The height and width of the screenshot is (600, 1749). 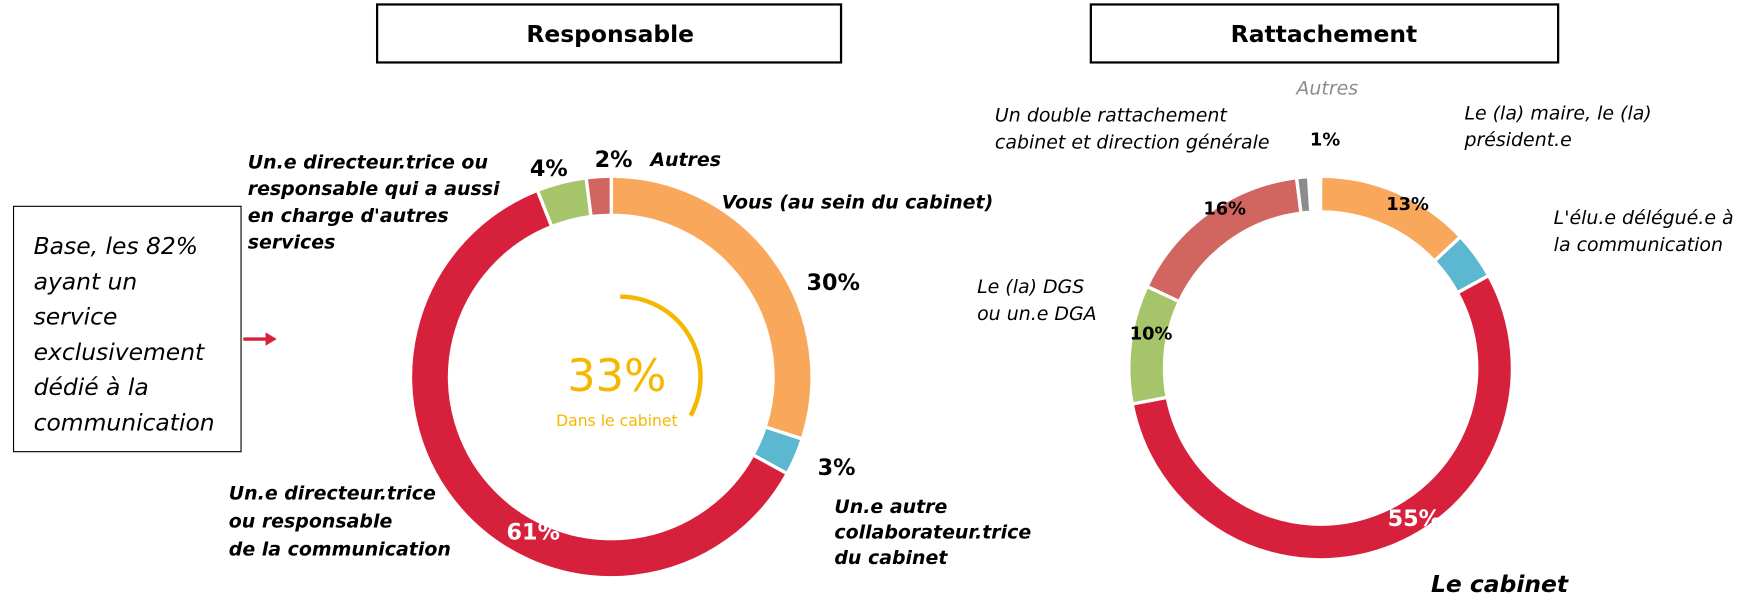 What do you see at coordinates (374, 189) in the screenshot?
I see `category-label: responsable qui a aussi` at bounding box center [374, 189].